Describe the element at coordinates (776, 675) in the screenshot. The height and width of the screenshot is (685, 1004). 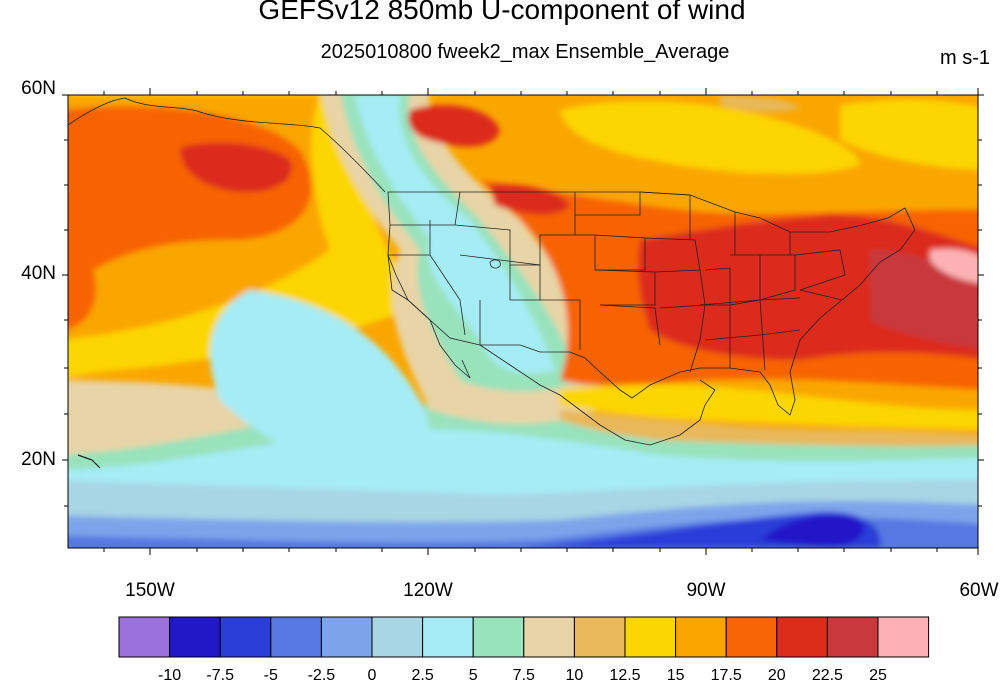
I see `colorbar-tick-label: 20` at that location.